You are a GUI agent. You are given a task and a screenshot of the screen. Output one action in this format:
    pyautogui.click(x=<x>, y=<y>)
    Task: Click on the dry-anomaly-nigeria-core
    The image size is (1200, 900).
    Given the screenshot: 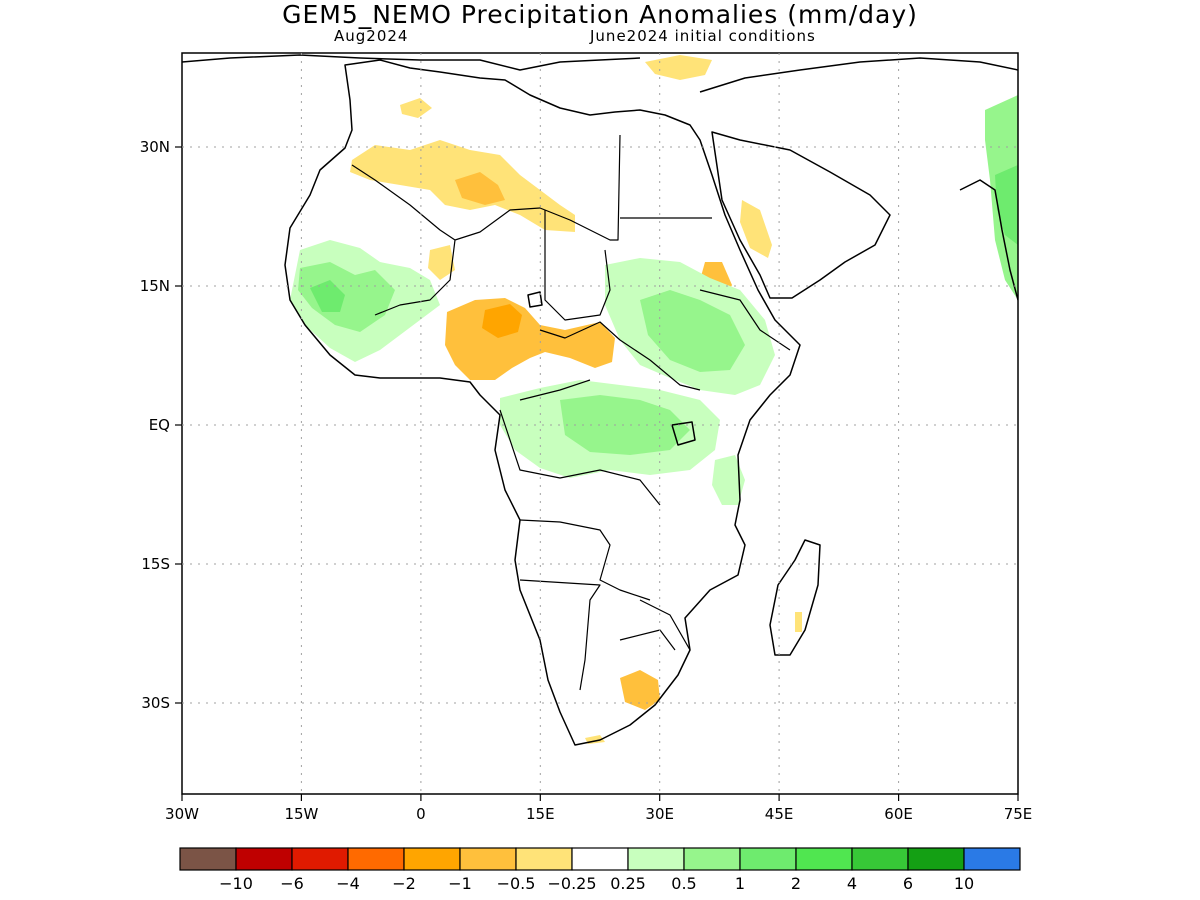 What is the action you would take?
    pyautogui.click(x=502, y=321)
    